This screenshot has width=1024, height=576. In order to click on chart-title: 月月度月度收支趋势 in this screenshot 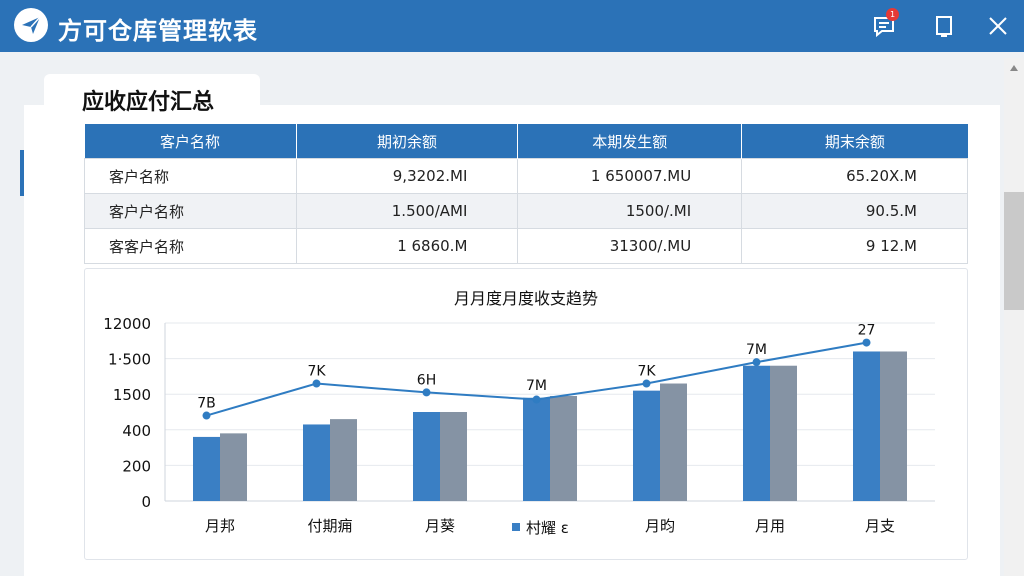, I will do `click(525, 298)`.